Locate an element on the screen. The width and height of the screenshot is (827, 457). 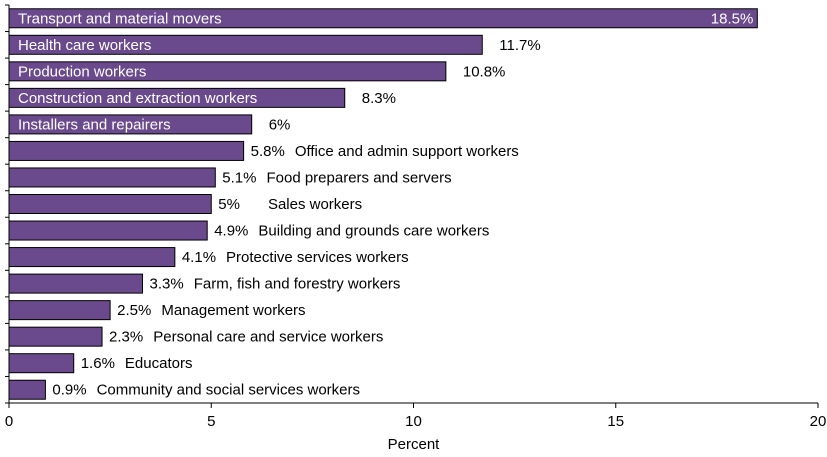
value-label: 10.8% is located at coordinates (484, 71).